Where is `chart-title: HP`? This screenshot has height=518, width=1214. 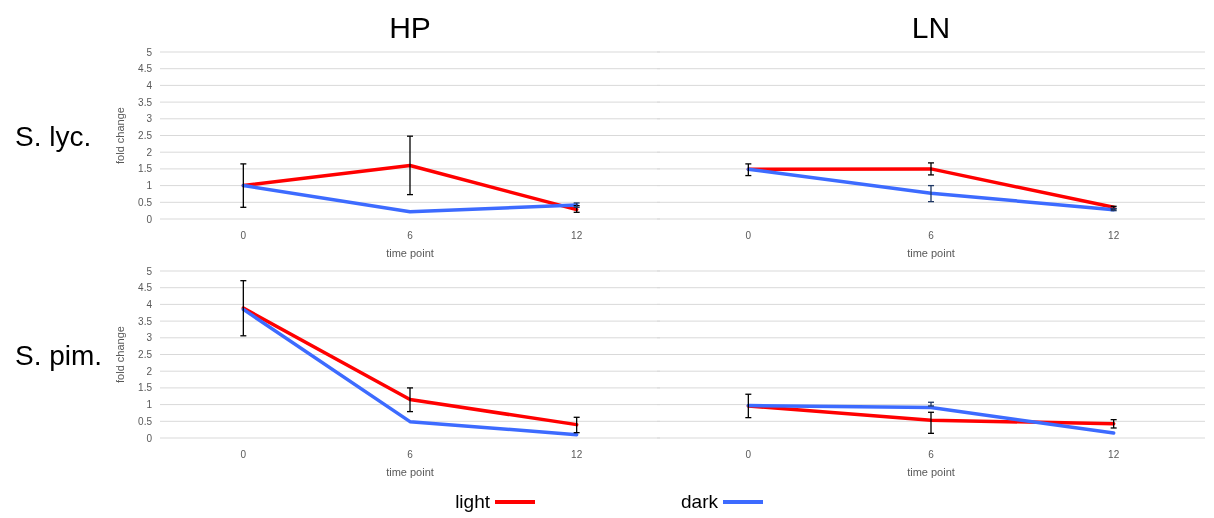 chart-title: HP is located at coordinates (410, 27).